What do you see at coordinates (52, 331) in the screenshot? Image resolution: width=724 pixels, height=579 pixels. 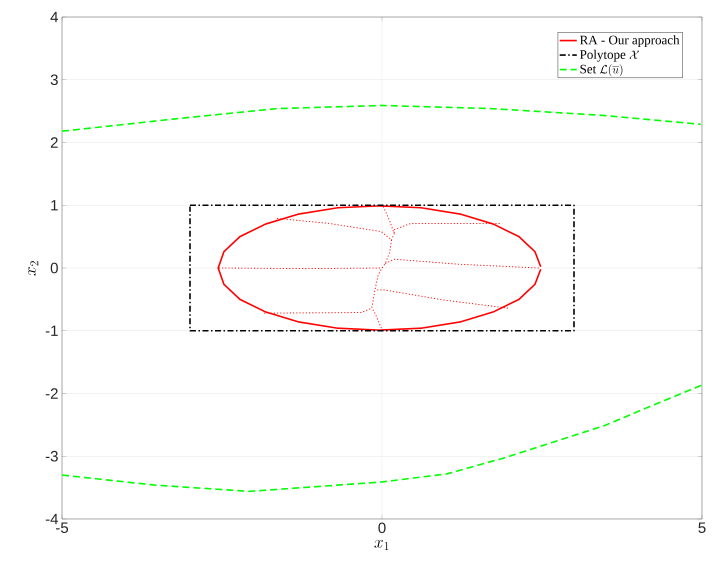 I see `y-tick-label: -1` at bounding box center [52, 331].